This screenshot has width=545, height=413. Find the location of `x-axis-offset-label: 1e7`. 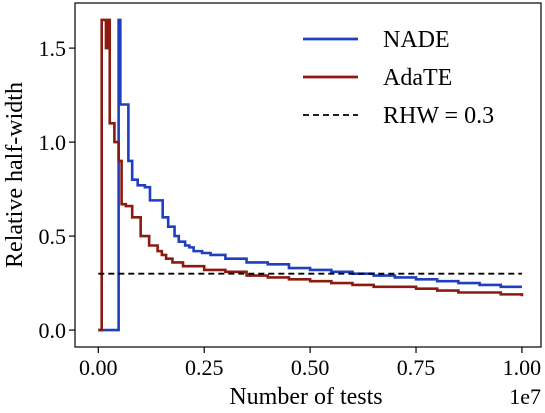

x-axis-offset-label: 1e7 is located at coordinates (525, 396).